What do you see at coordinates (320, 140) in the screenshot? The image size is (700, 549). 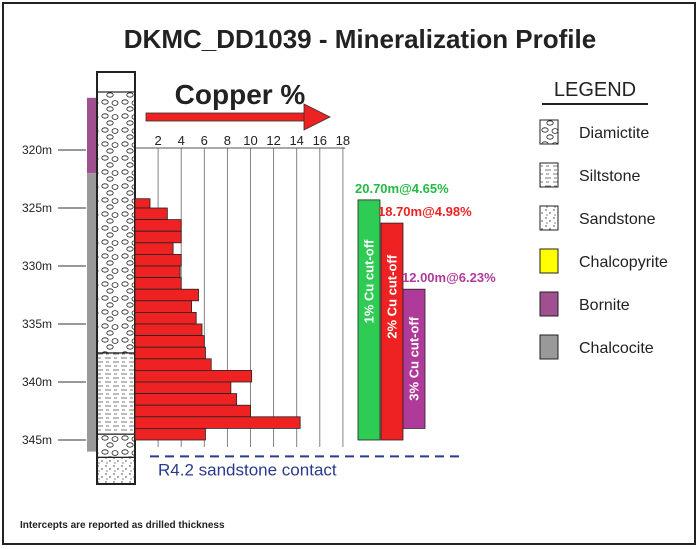 I see `x-tick-label: 16` at bounding box center [320, 140].